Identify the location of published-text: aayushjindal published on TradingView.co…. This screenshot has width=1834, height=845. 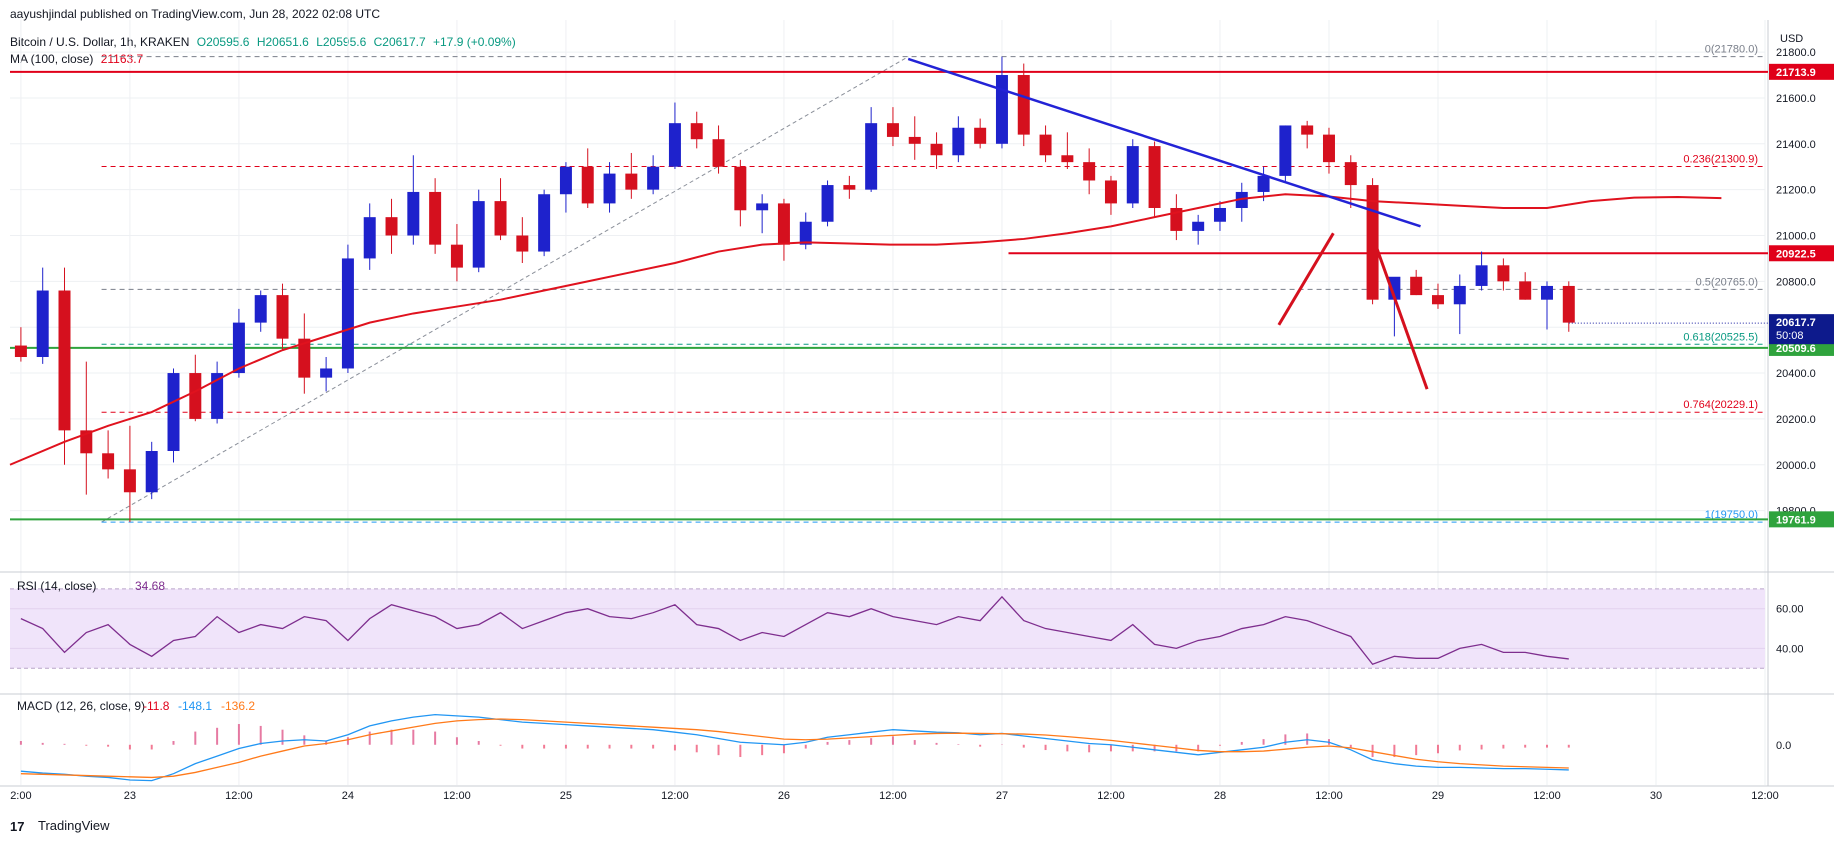
(195, 14).